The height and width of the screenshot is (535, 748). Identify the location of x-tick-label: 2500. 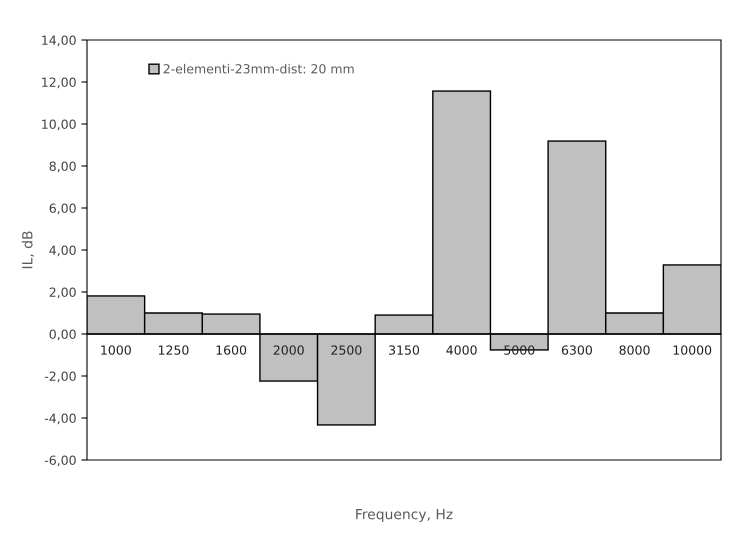
(346, 350).